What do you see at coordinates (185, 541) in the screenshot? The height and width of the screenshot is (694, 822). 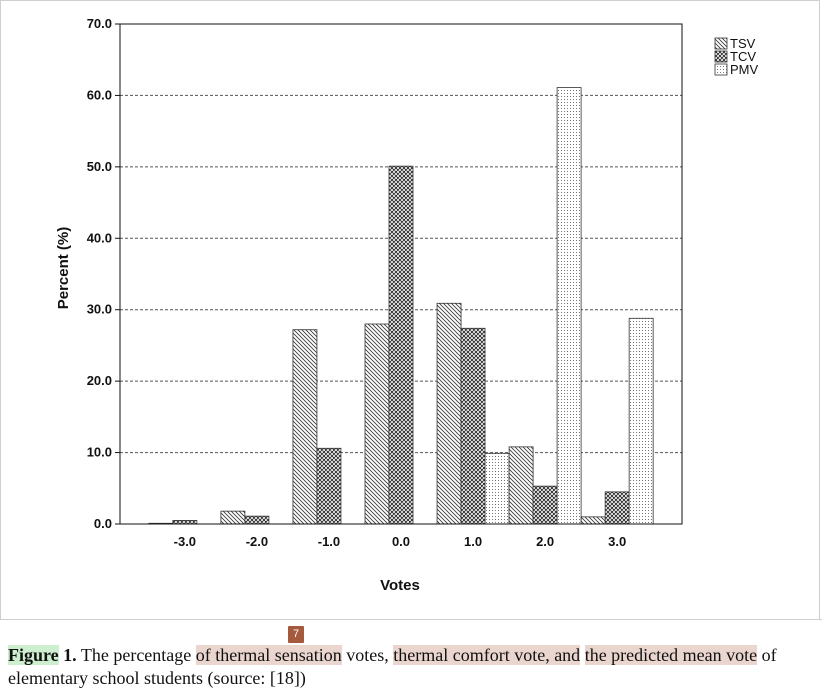 I see `x-tick-label: -3.0` at bounding box center [185, 541].